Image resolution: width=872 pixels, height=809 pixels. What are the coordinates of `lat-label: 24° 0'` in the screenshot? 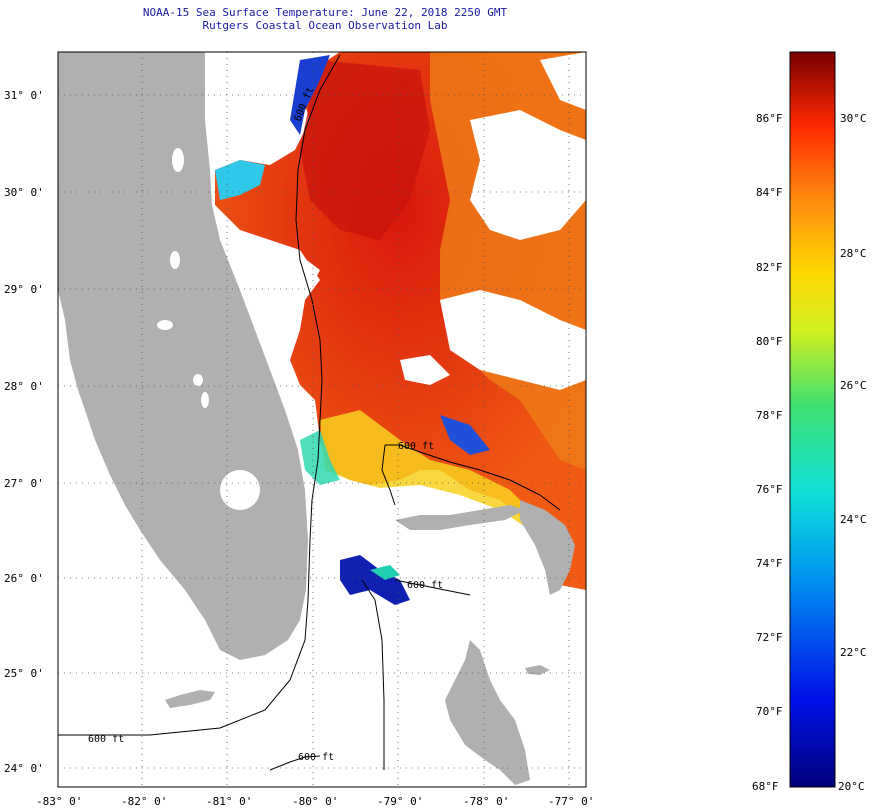 It's located at (24, 768).